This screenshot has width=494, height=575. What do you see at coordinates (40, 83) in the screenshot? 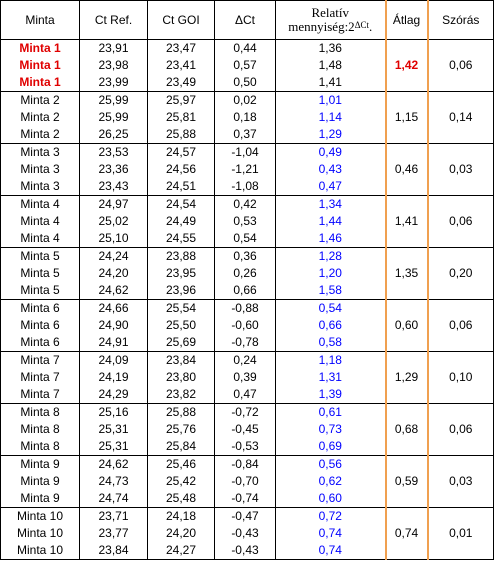
I see `cell-minta: Minta 1` at bounding box center [40, 83].